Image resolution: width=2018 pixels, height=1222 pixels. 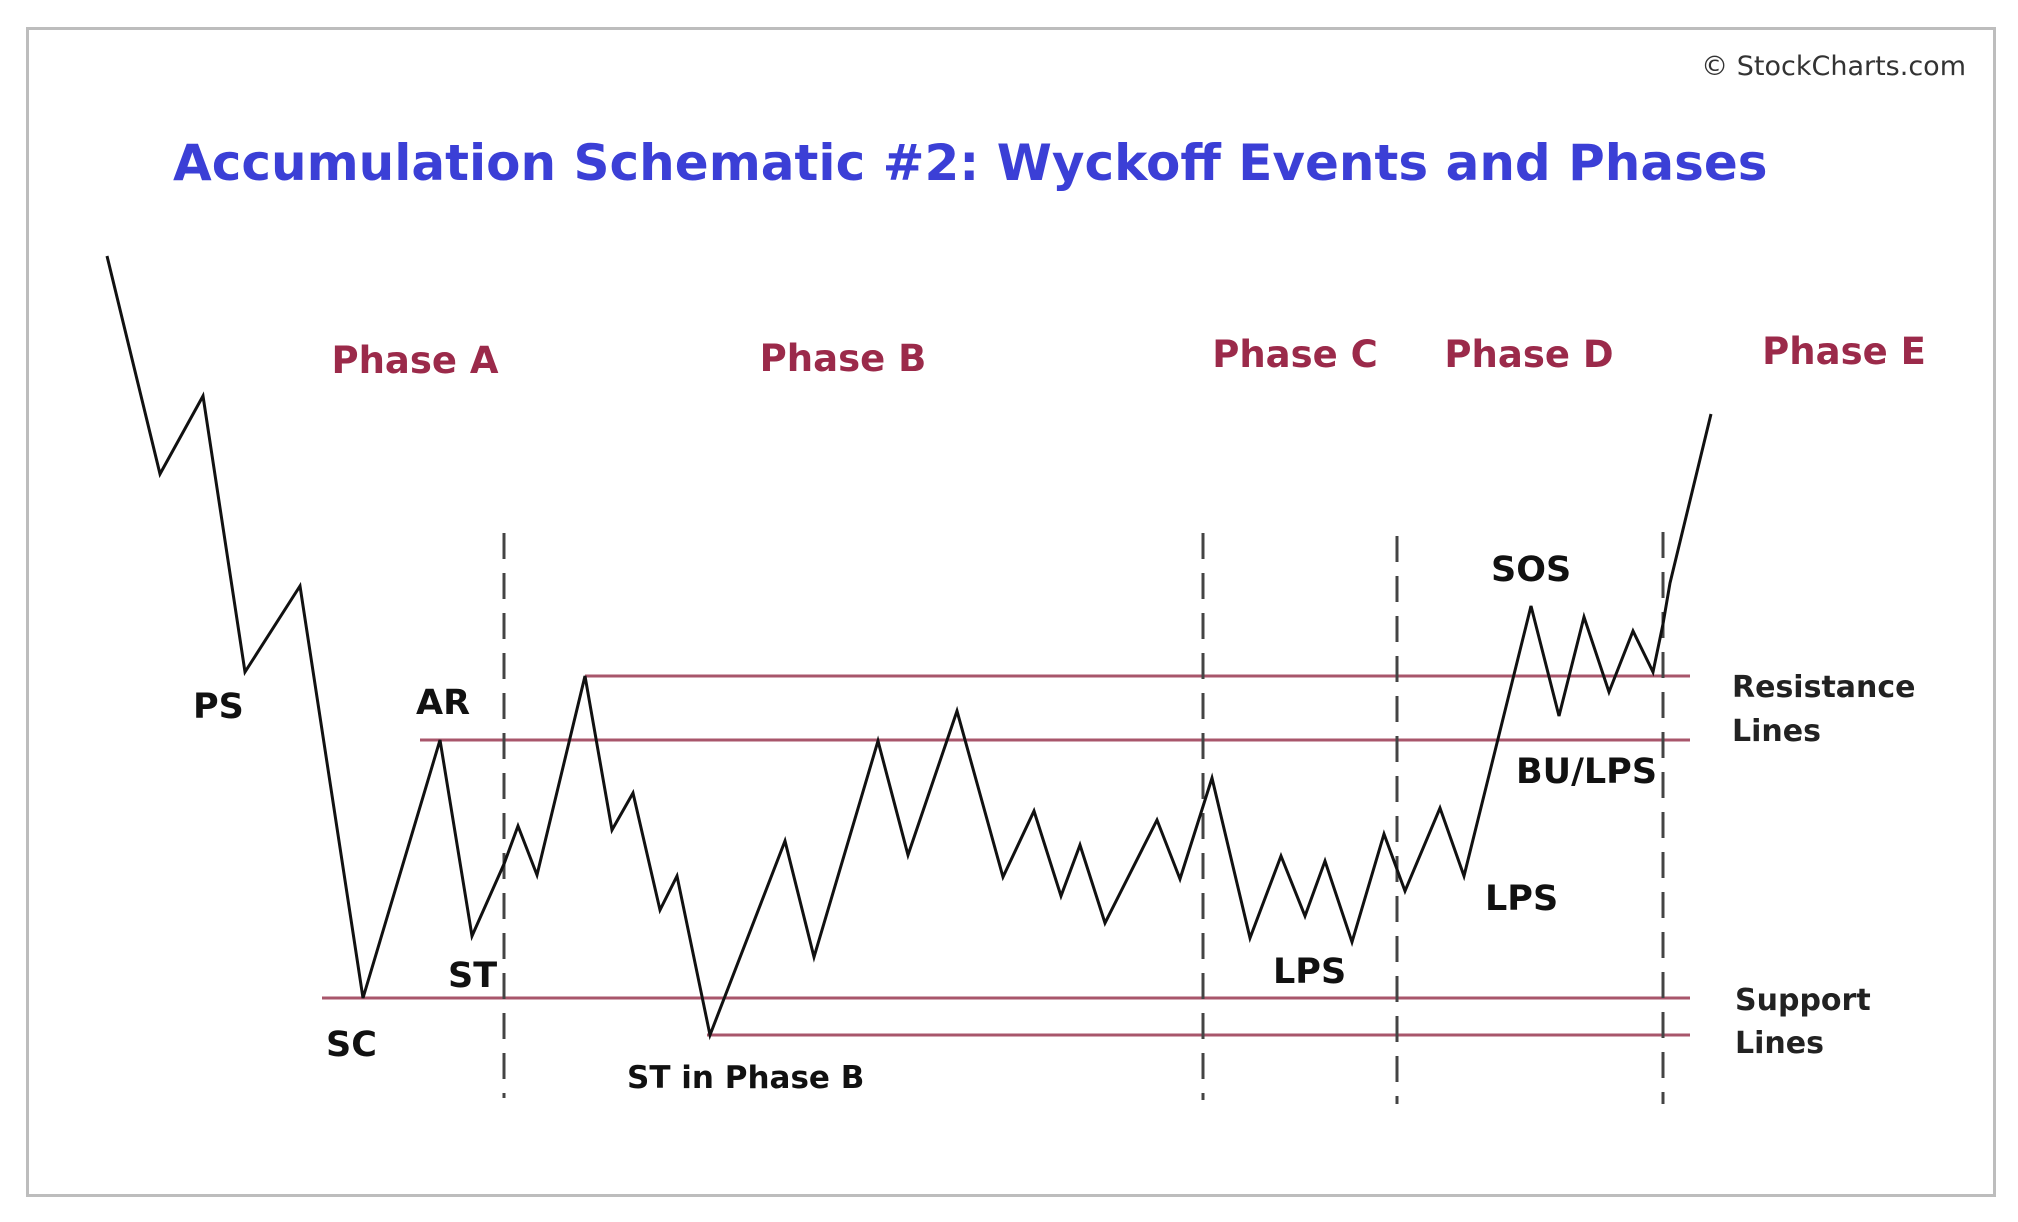 What do you see at coordinates (443, 703) in the screenshot?
I see `ar-label: AR` at bounding box center [443, 703].